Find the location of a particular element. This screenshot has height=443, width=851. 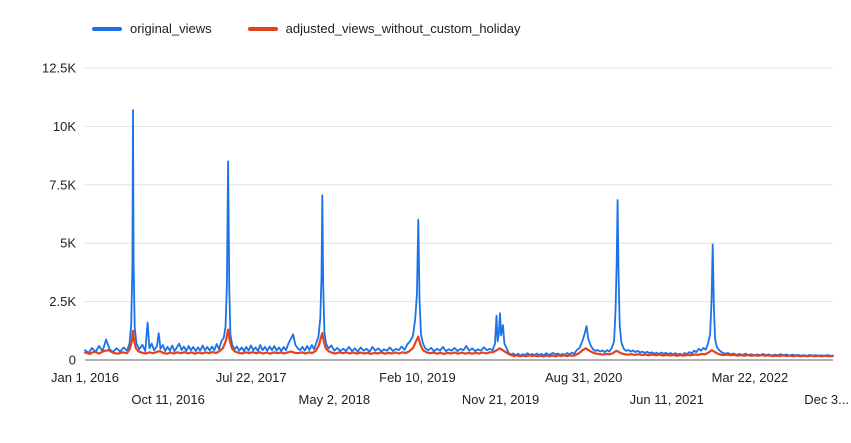

y-axis-tick-label: 5K is located at coordinates (68, 243).